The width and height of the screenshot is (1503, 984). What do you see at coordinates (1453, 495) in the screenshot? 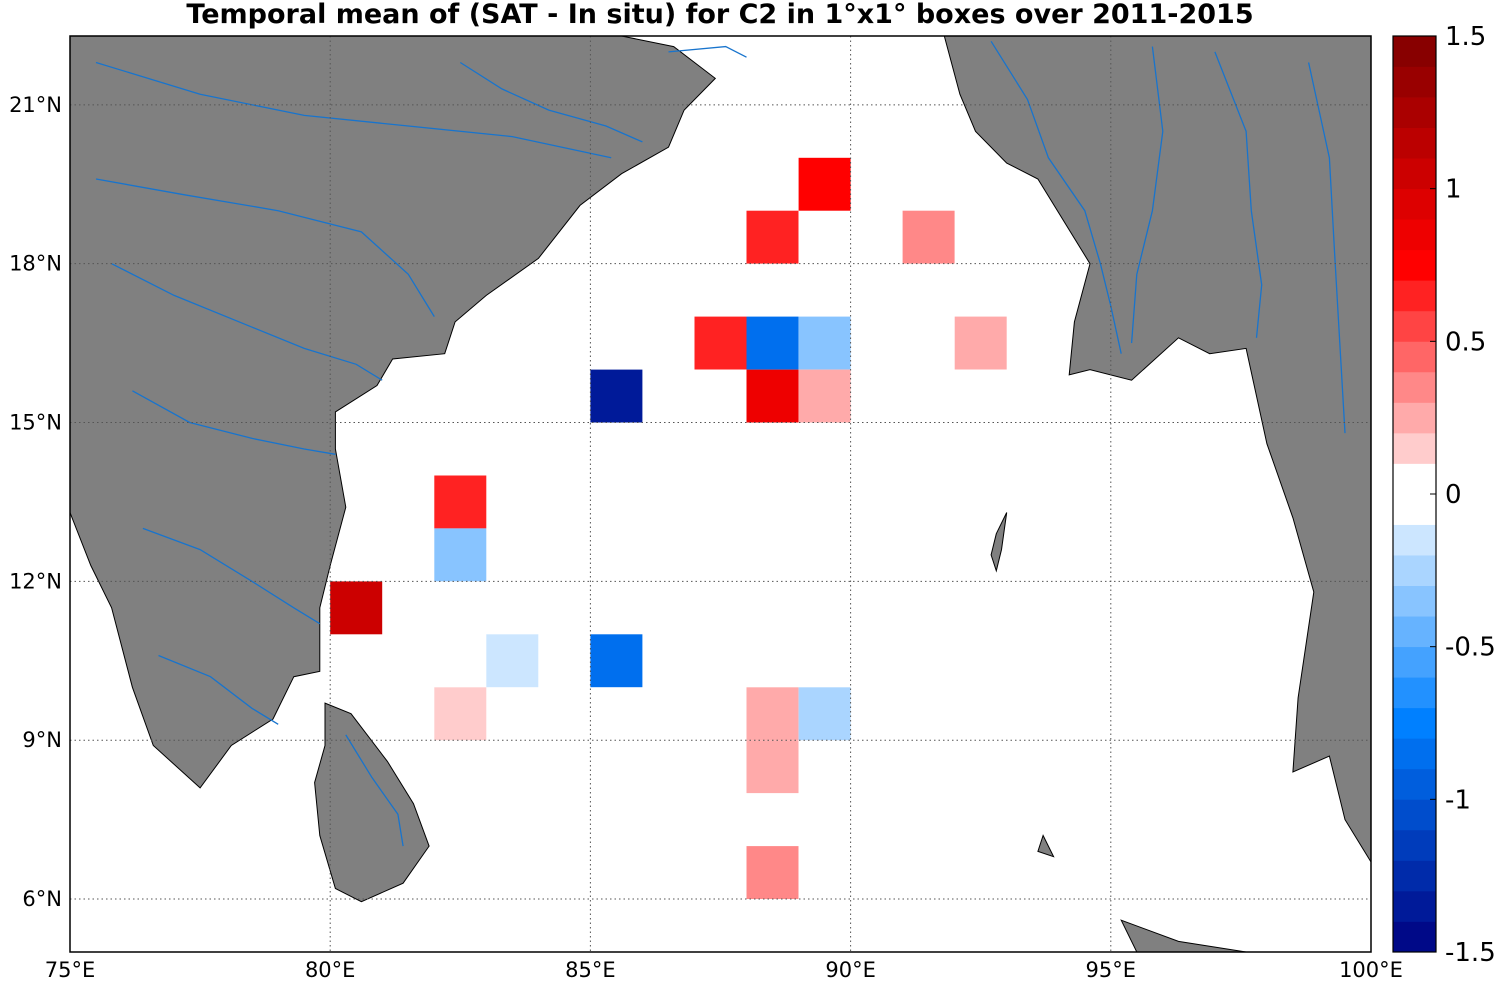
I see `colorbar-tick-label: 0` at bounding box center [1453, 495].